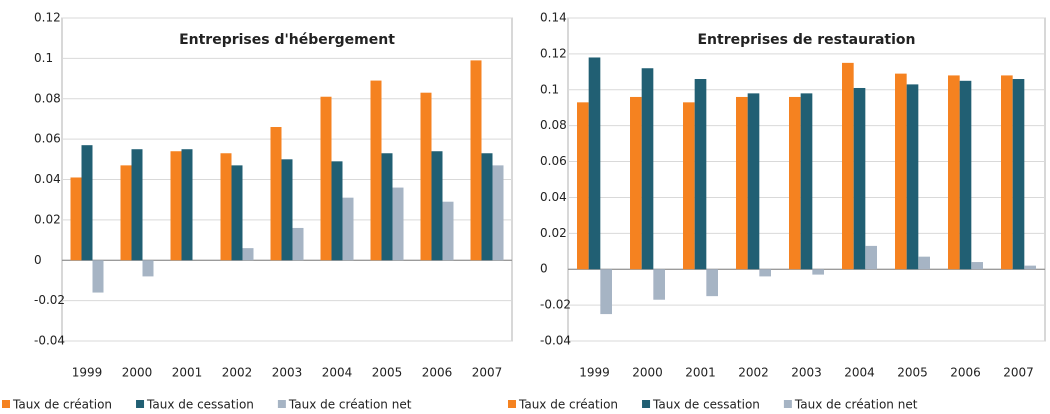 This screenshot has width=1050, height=414. What do you see at coordinates (437, 373) in the screenshot?
I see `x-tick-label: 2006` at bounding box center [437, 373].